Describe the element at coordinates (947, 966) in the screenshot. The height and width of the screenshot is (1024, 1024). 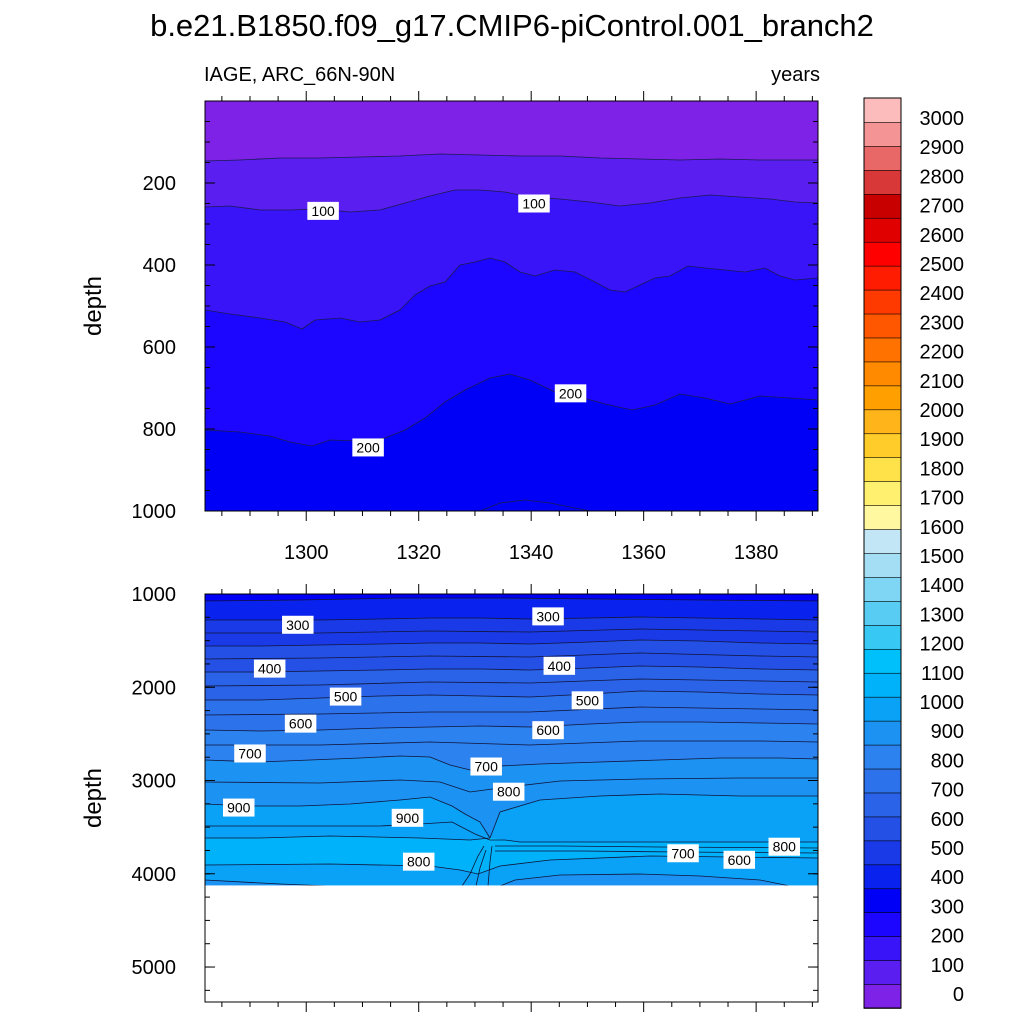
I see `colorbar-label: 100` at that location.